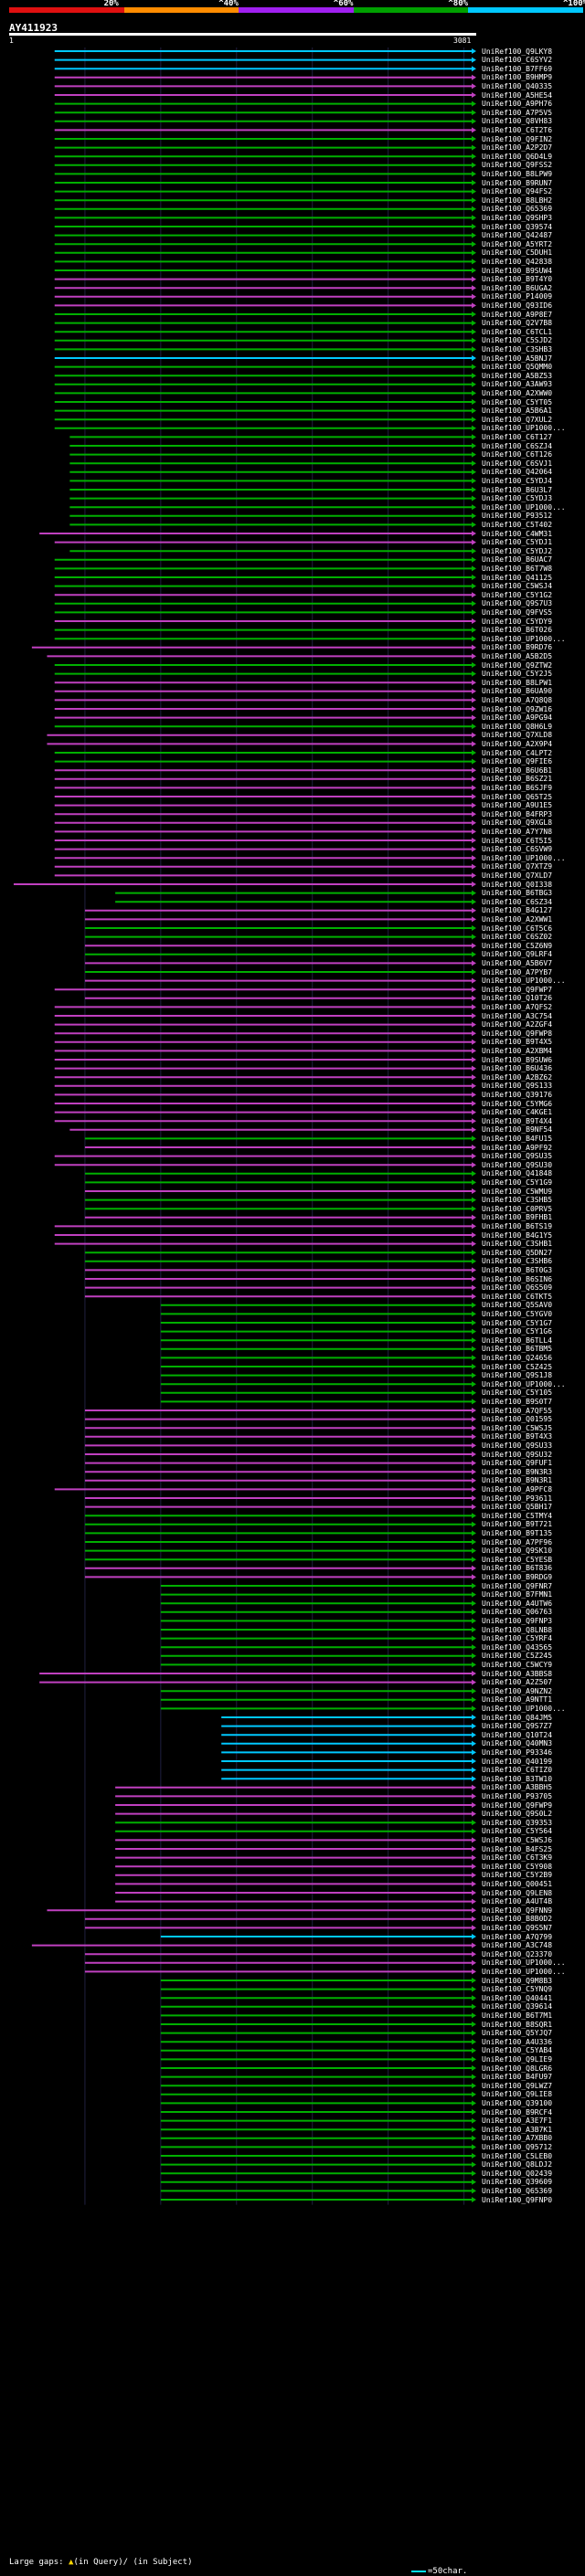 The width and height of the screenshot is (585, 2576). Describe the element at coordinates (517, 1946) in the screenshot. I see `hit-label: UniRef100_A3C748` at that location.